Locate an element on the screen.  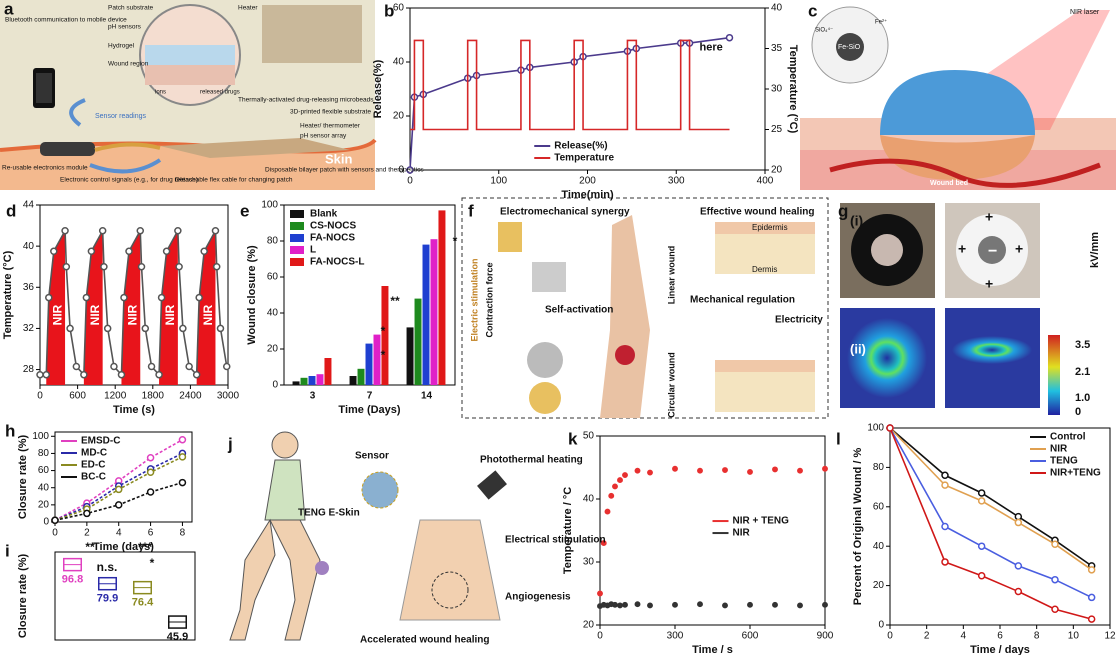
panel-f-art is located at coordinates (645, 308).